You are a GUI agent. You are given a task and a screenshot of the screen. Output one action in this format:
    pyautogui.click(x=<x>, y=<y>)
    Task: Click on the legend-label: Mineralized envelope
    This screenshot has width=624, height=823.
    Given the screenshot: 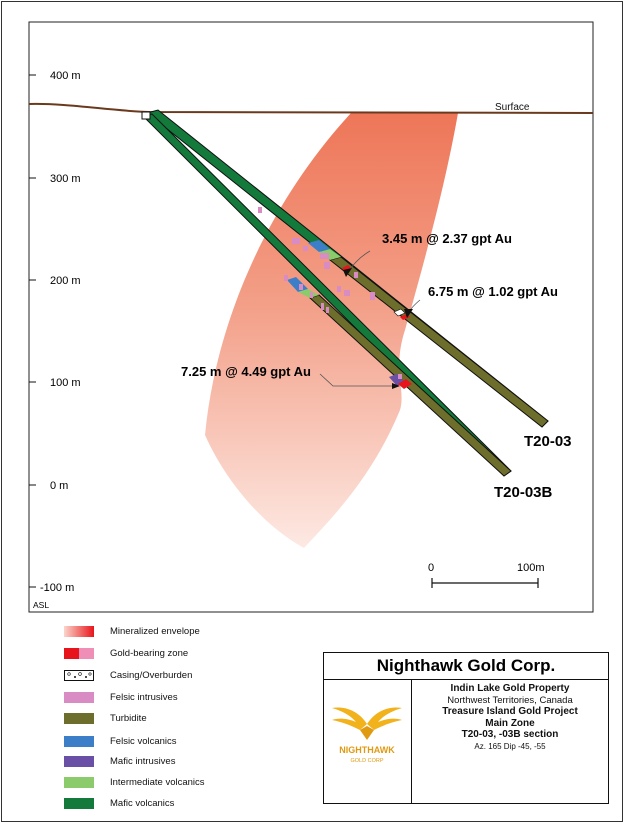 What is the action you would take?
    pyautogui.click(x=155, y=631)
    